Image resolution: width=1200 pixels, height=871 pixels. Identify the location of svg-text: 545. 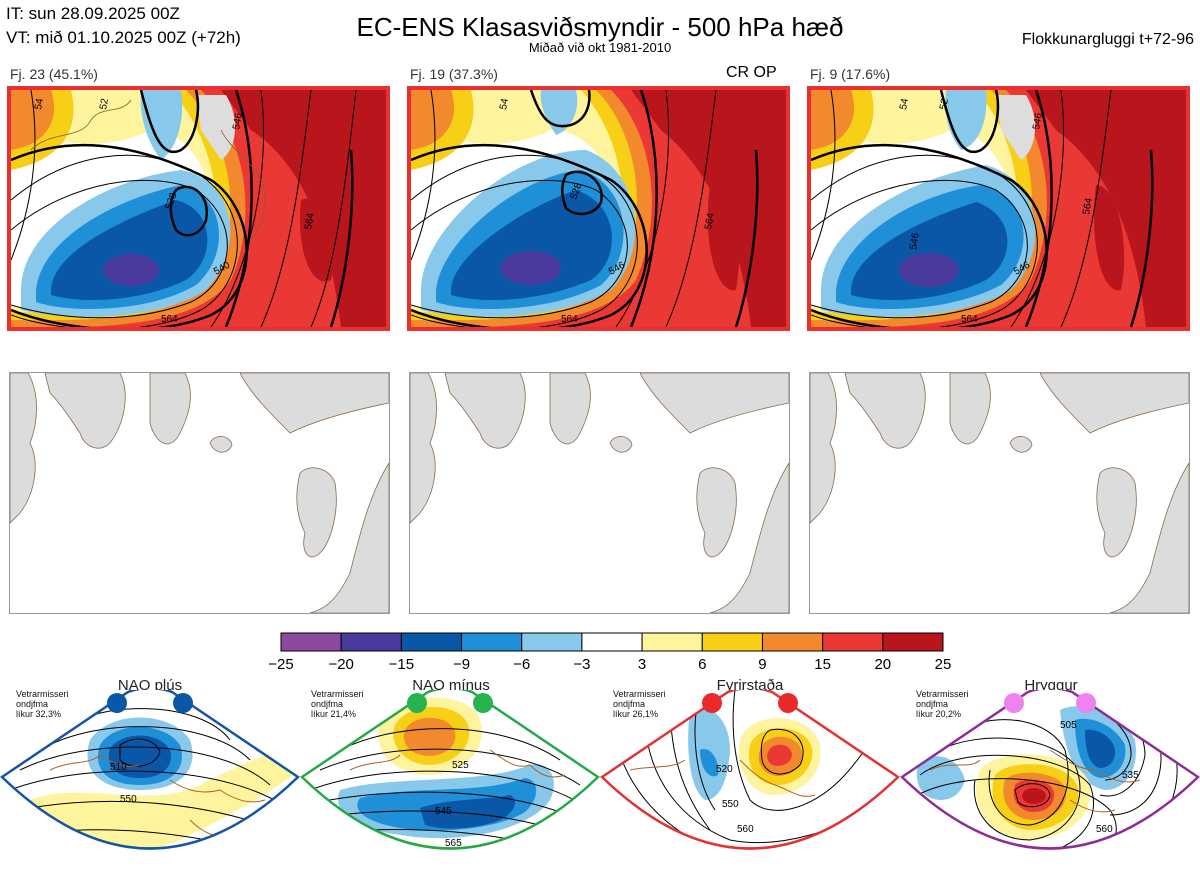
(443, 811).